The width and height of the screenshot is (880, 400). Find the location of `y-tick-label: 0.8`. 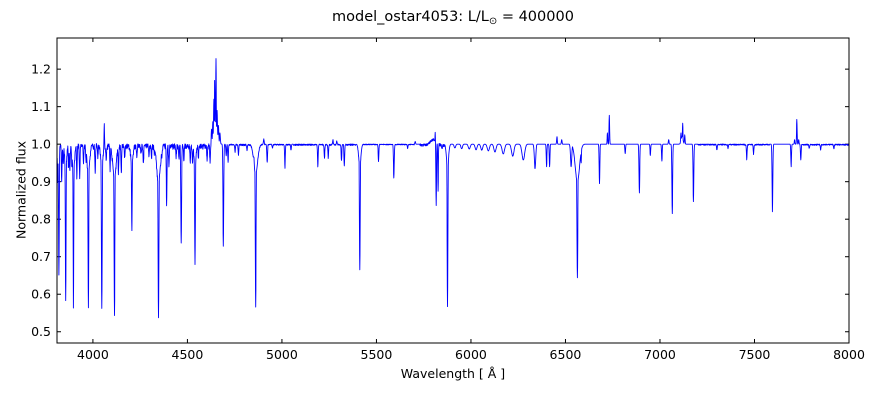

y-tick-label: 0.8 is located at coordinates (41, 219).